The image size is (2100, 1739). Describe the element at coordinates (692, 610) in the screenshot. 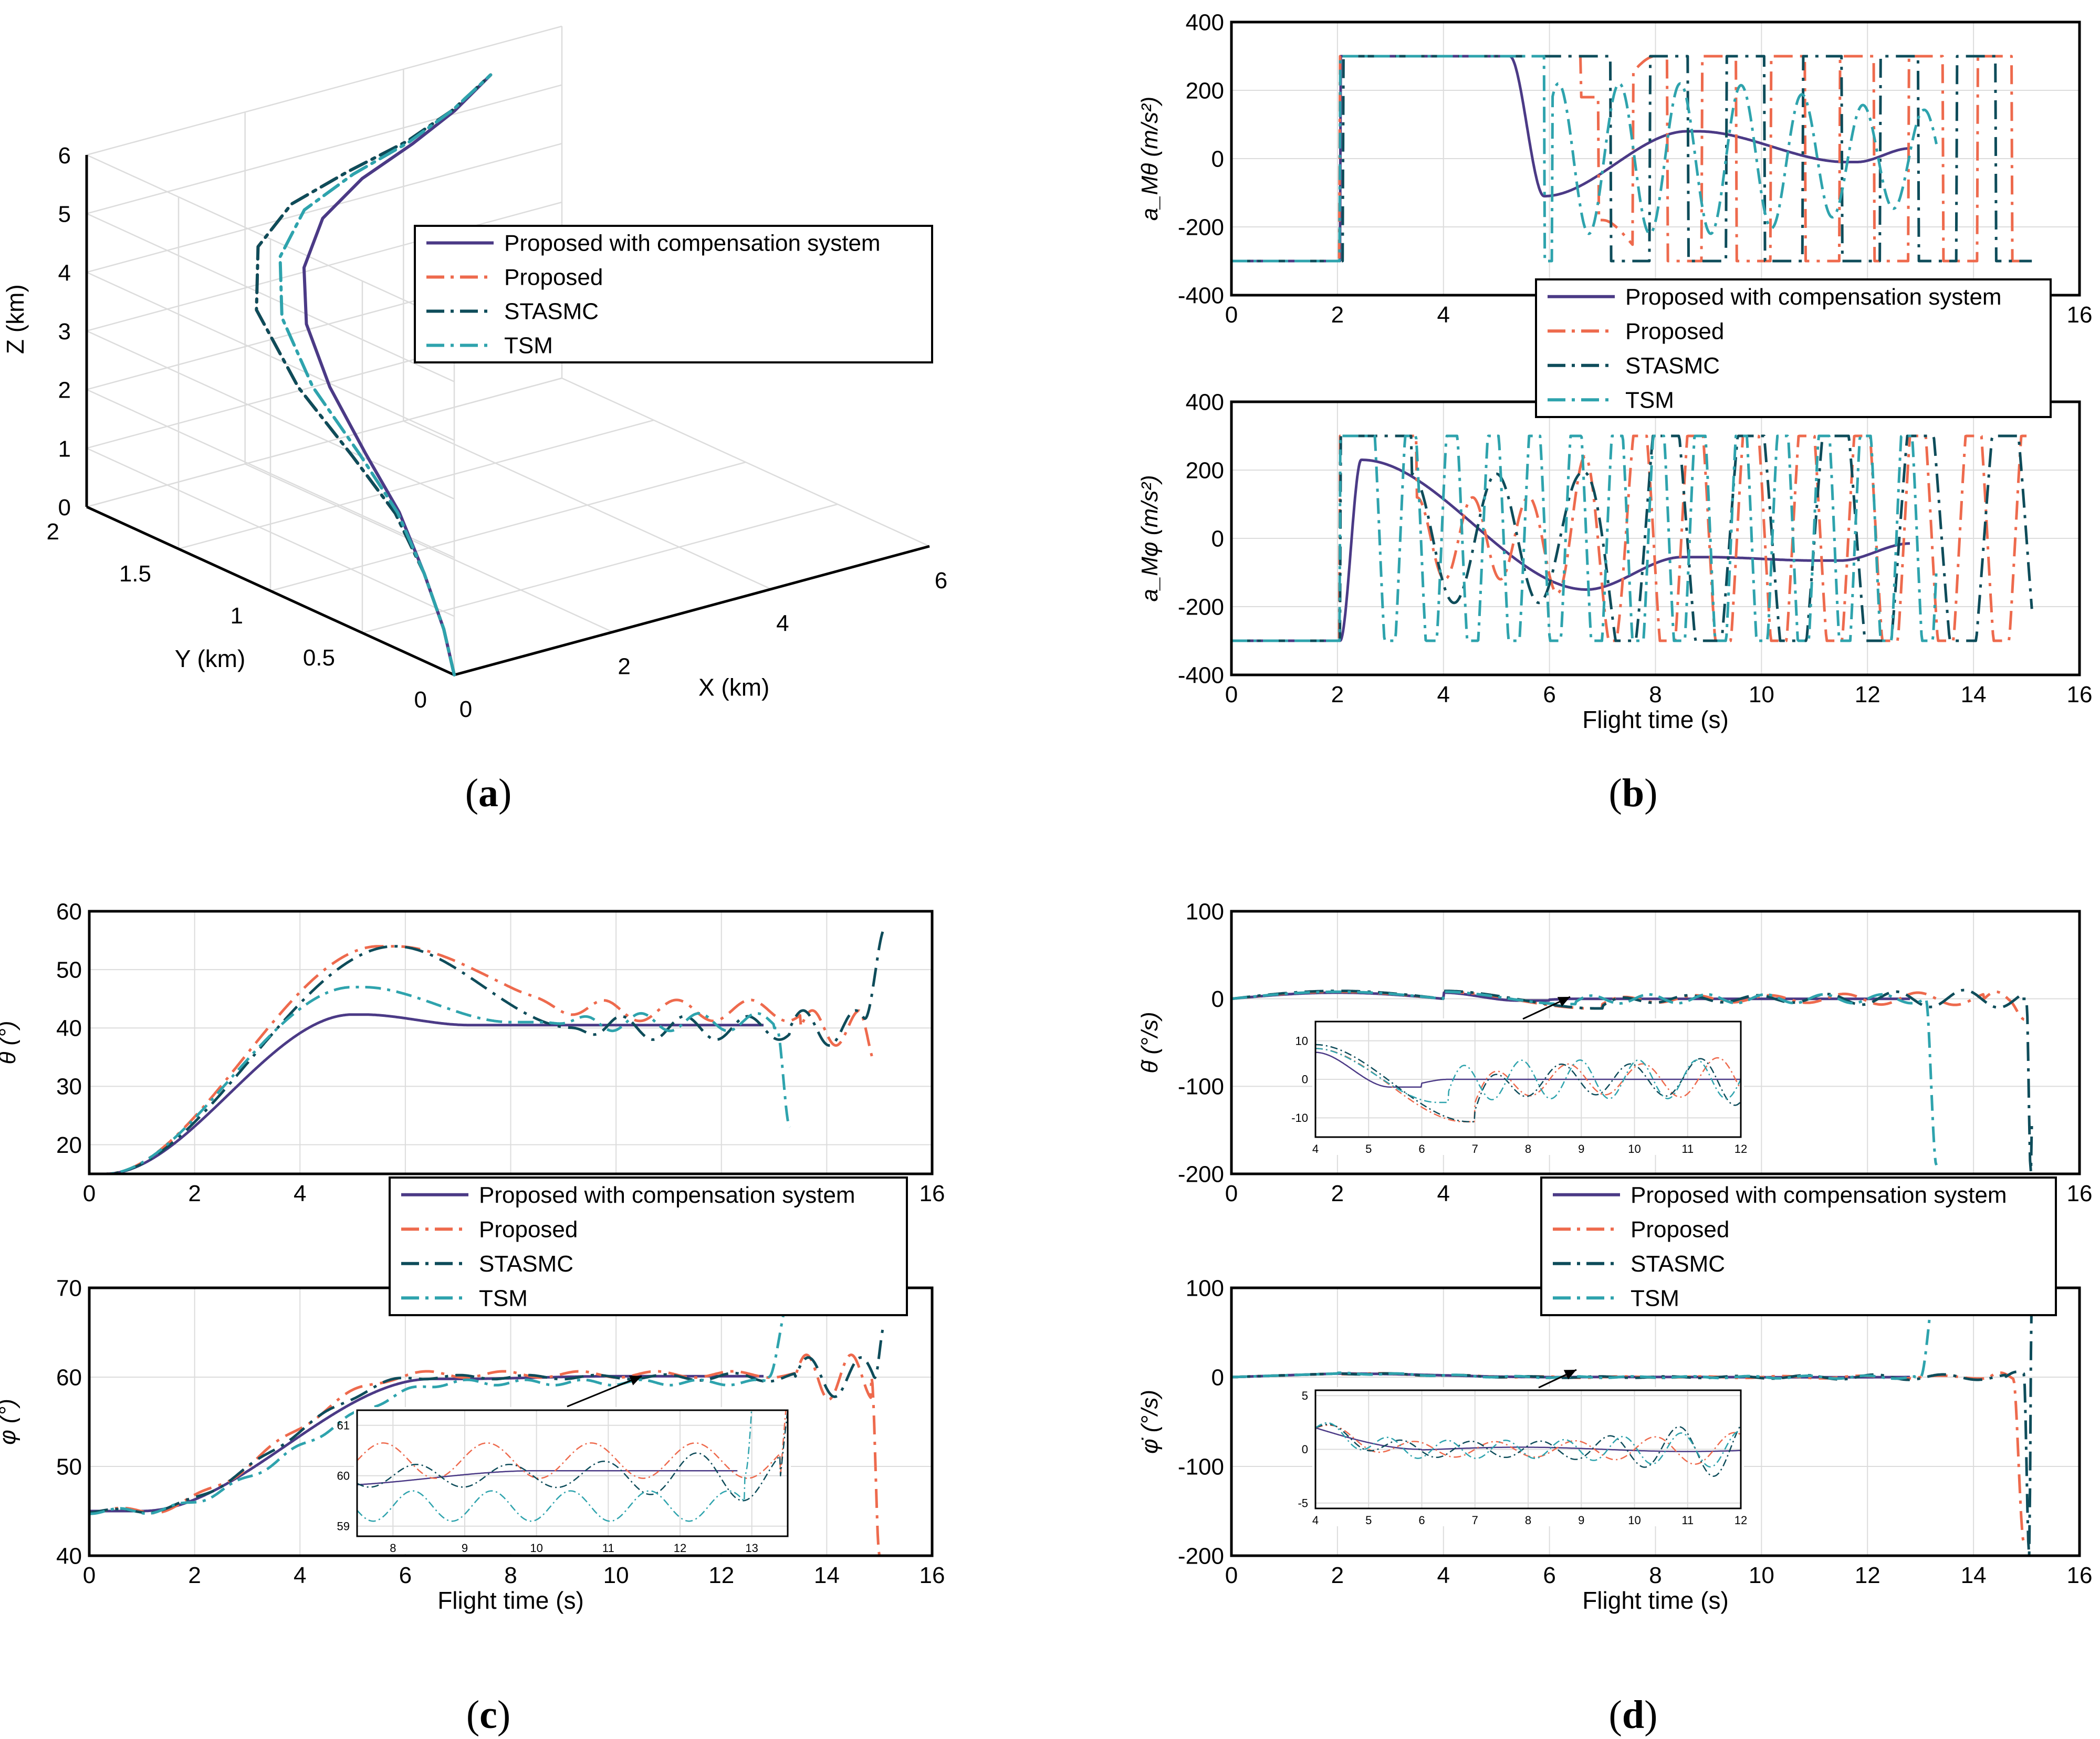

I see `x-axis-line` at that location.